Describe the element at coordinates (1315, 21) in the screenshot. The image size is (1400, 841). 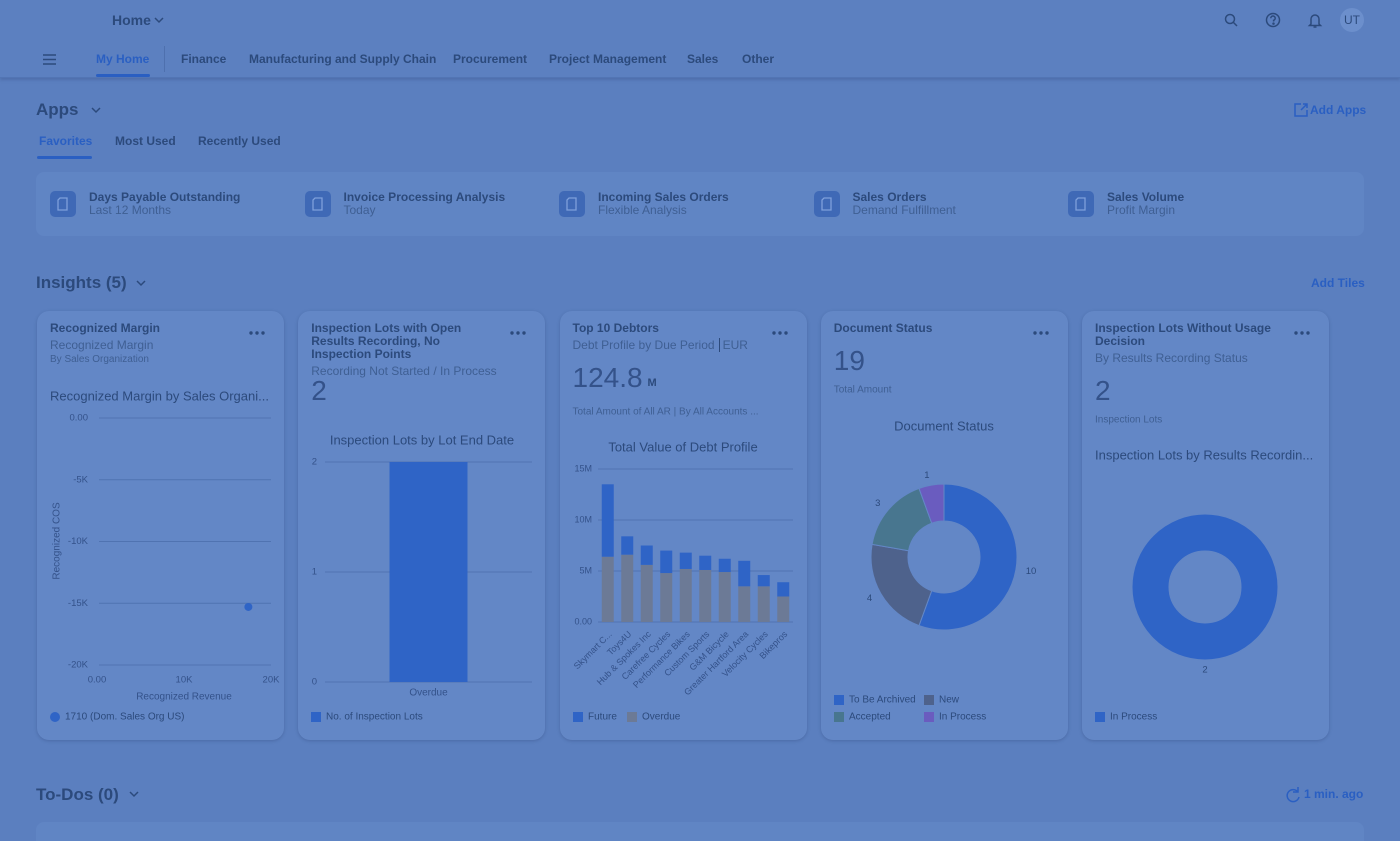
I see `notifications-icon` at that location.